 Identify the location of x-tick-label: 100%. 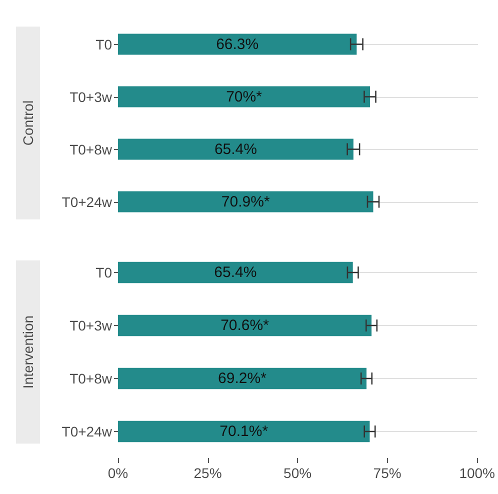
(477, 473).